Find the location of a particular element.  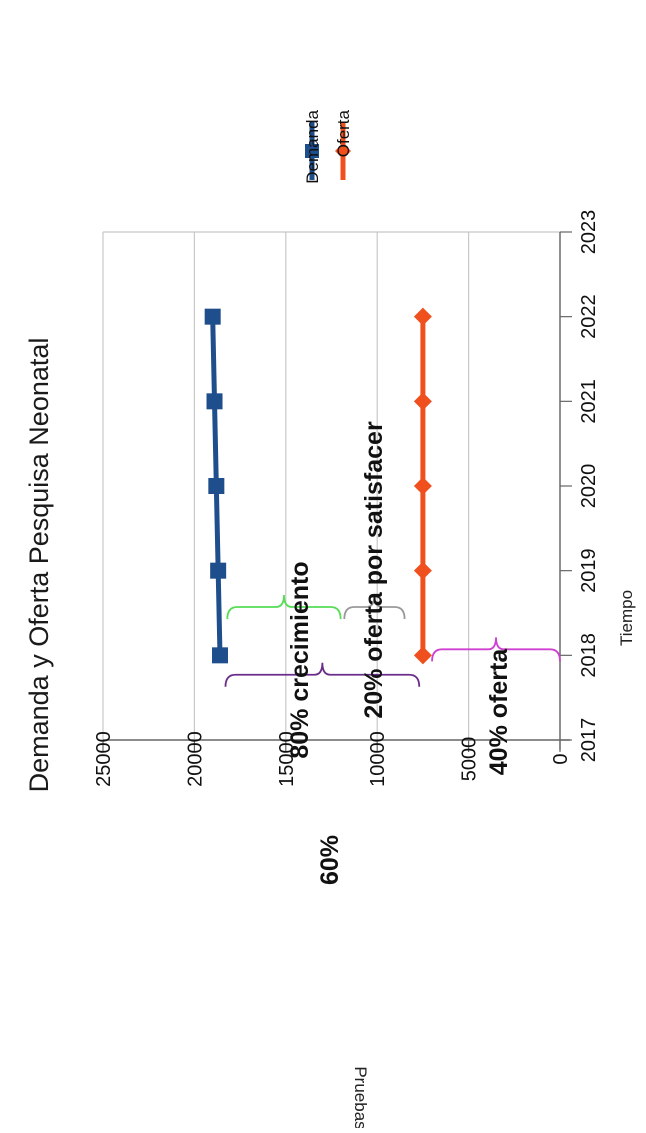

y-tick-label: 15000 is located at coordinates (287, 759).